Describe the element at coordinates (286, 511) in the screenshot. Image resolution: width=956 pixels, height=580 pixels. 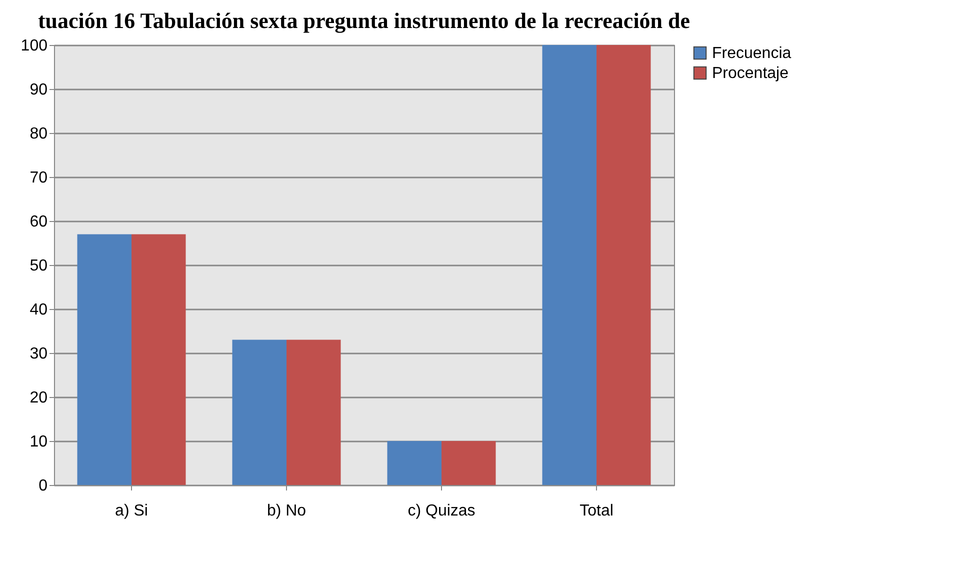
I see `x-tick-label: b) No` at that location.